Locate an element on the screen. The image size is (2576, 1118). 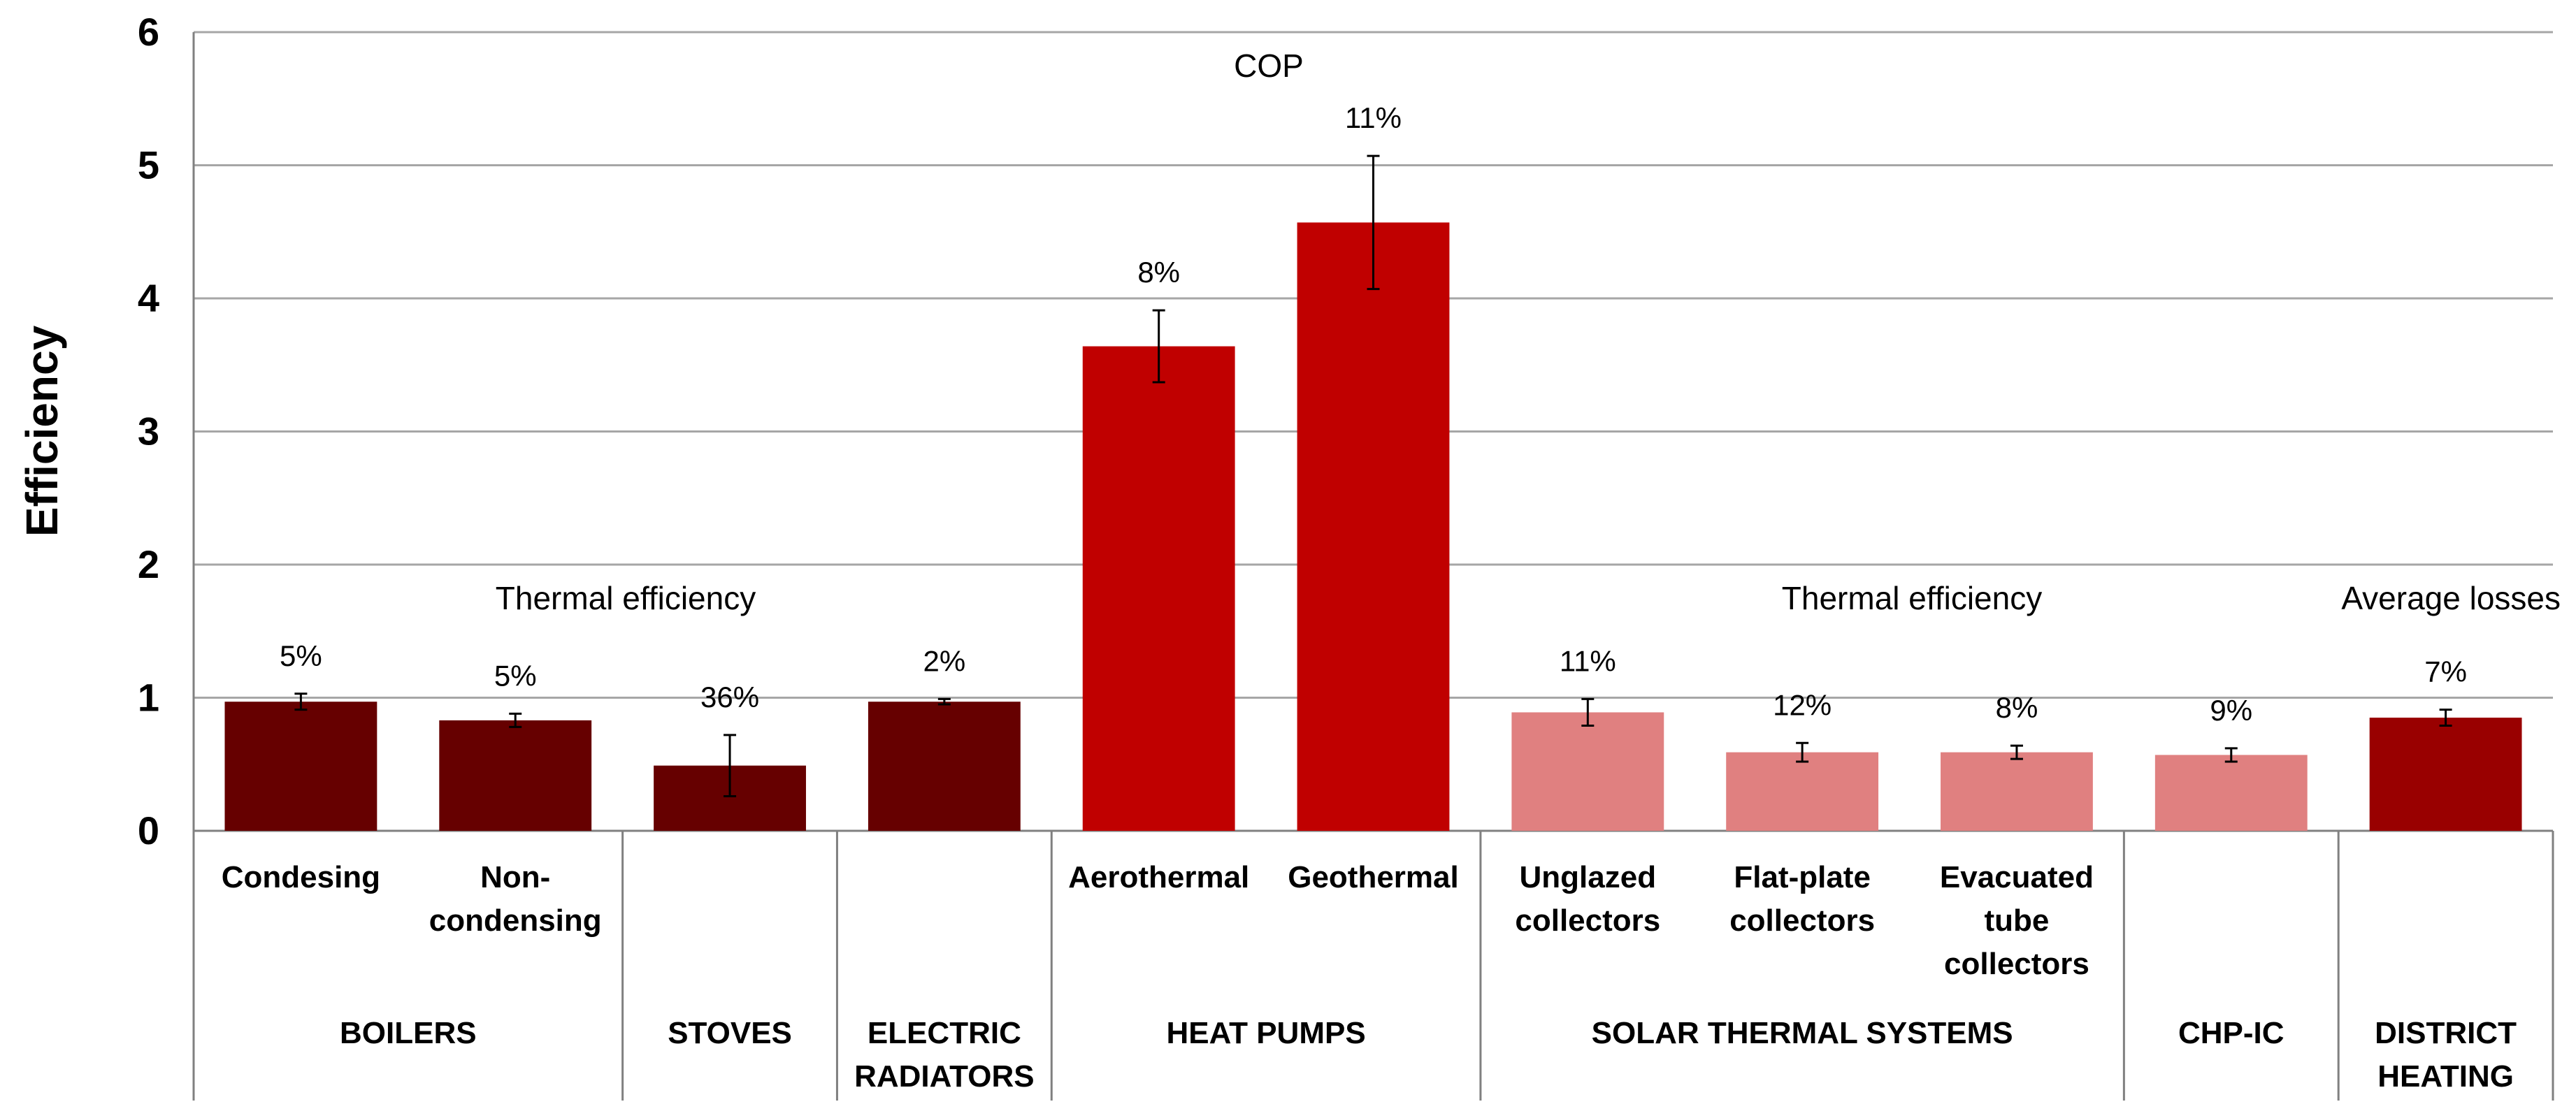
category-label: Aerothermal is located at coordinates (1158, 877).